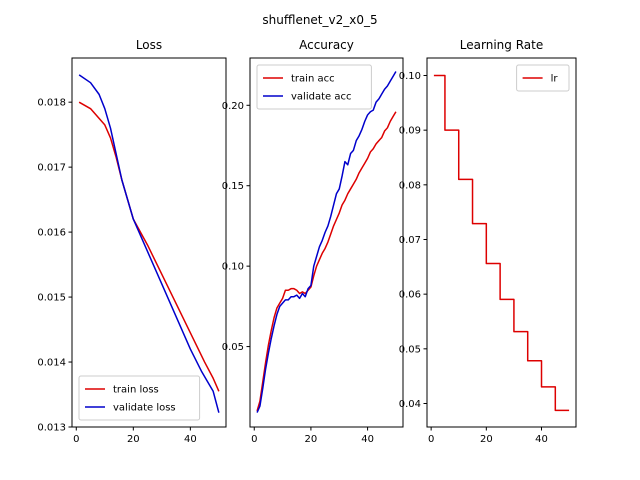 The width and height of the screenshot is (640, 480). What do you see at coordinates (410, 295) in the screenshot?
I see `y-tick-label: 0.06` at bounding box center [410, 295].